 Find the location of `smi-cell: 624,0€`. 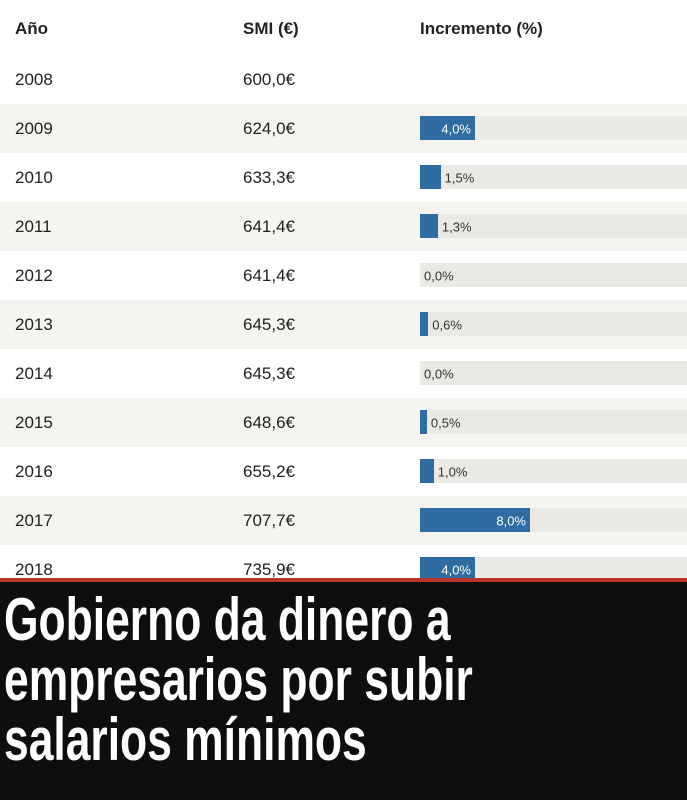

smi-cell: 624,0€ is located at coordinates (269, 128).